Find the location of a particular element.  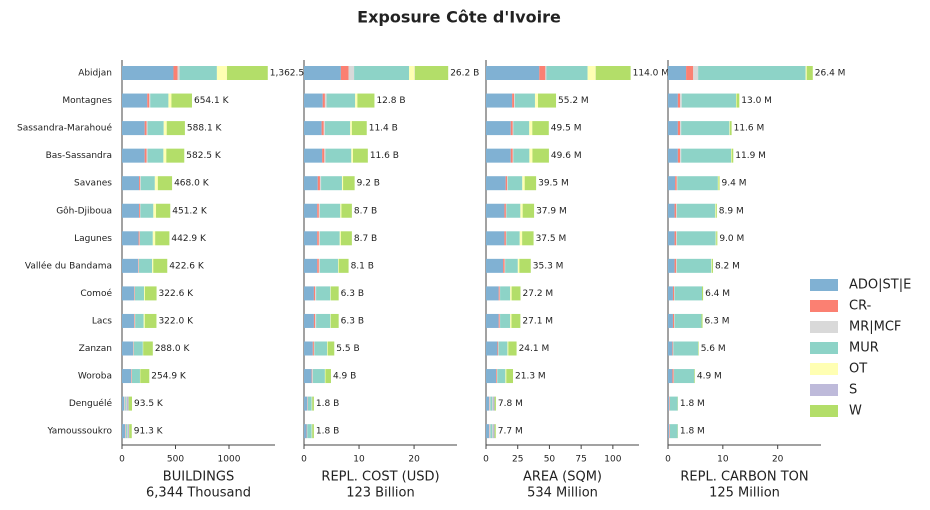

x-axis-label: BUILDINGS is located at coordinates (198, 477).